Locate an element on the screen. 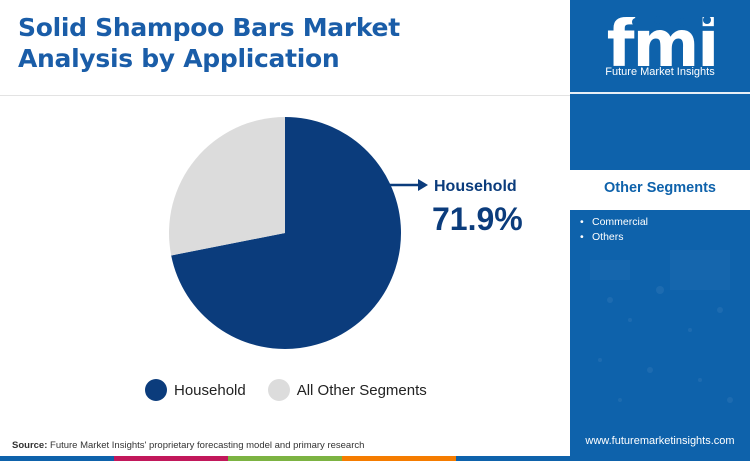 The image size is (750, 461). legend-swatch-household is located at coordinates (156, 390).